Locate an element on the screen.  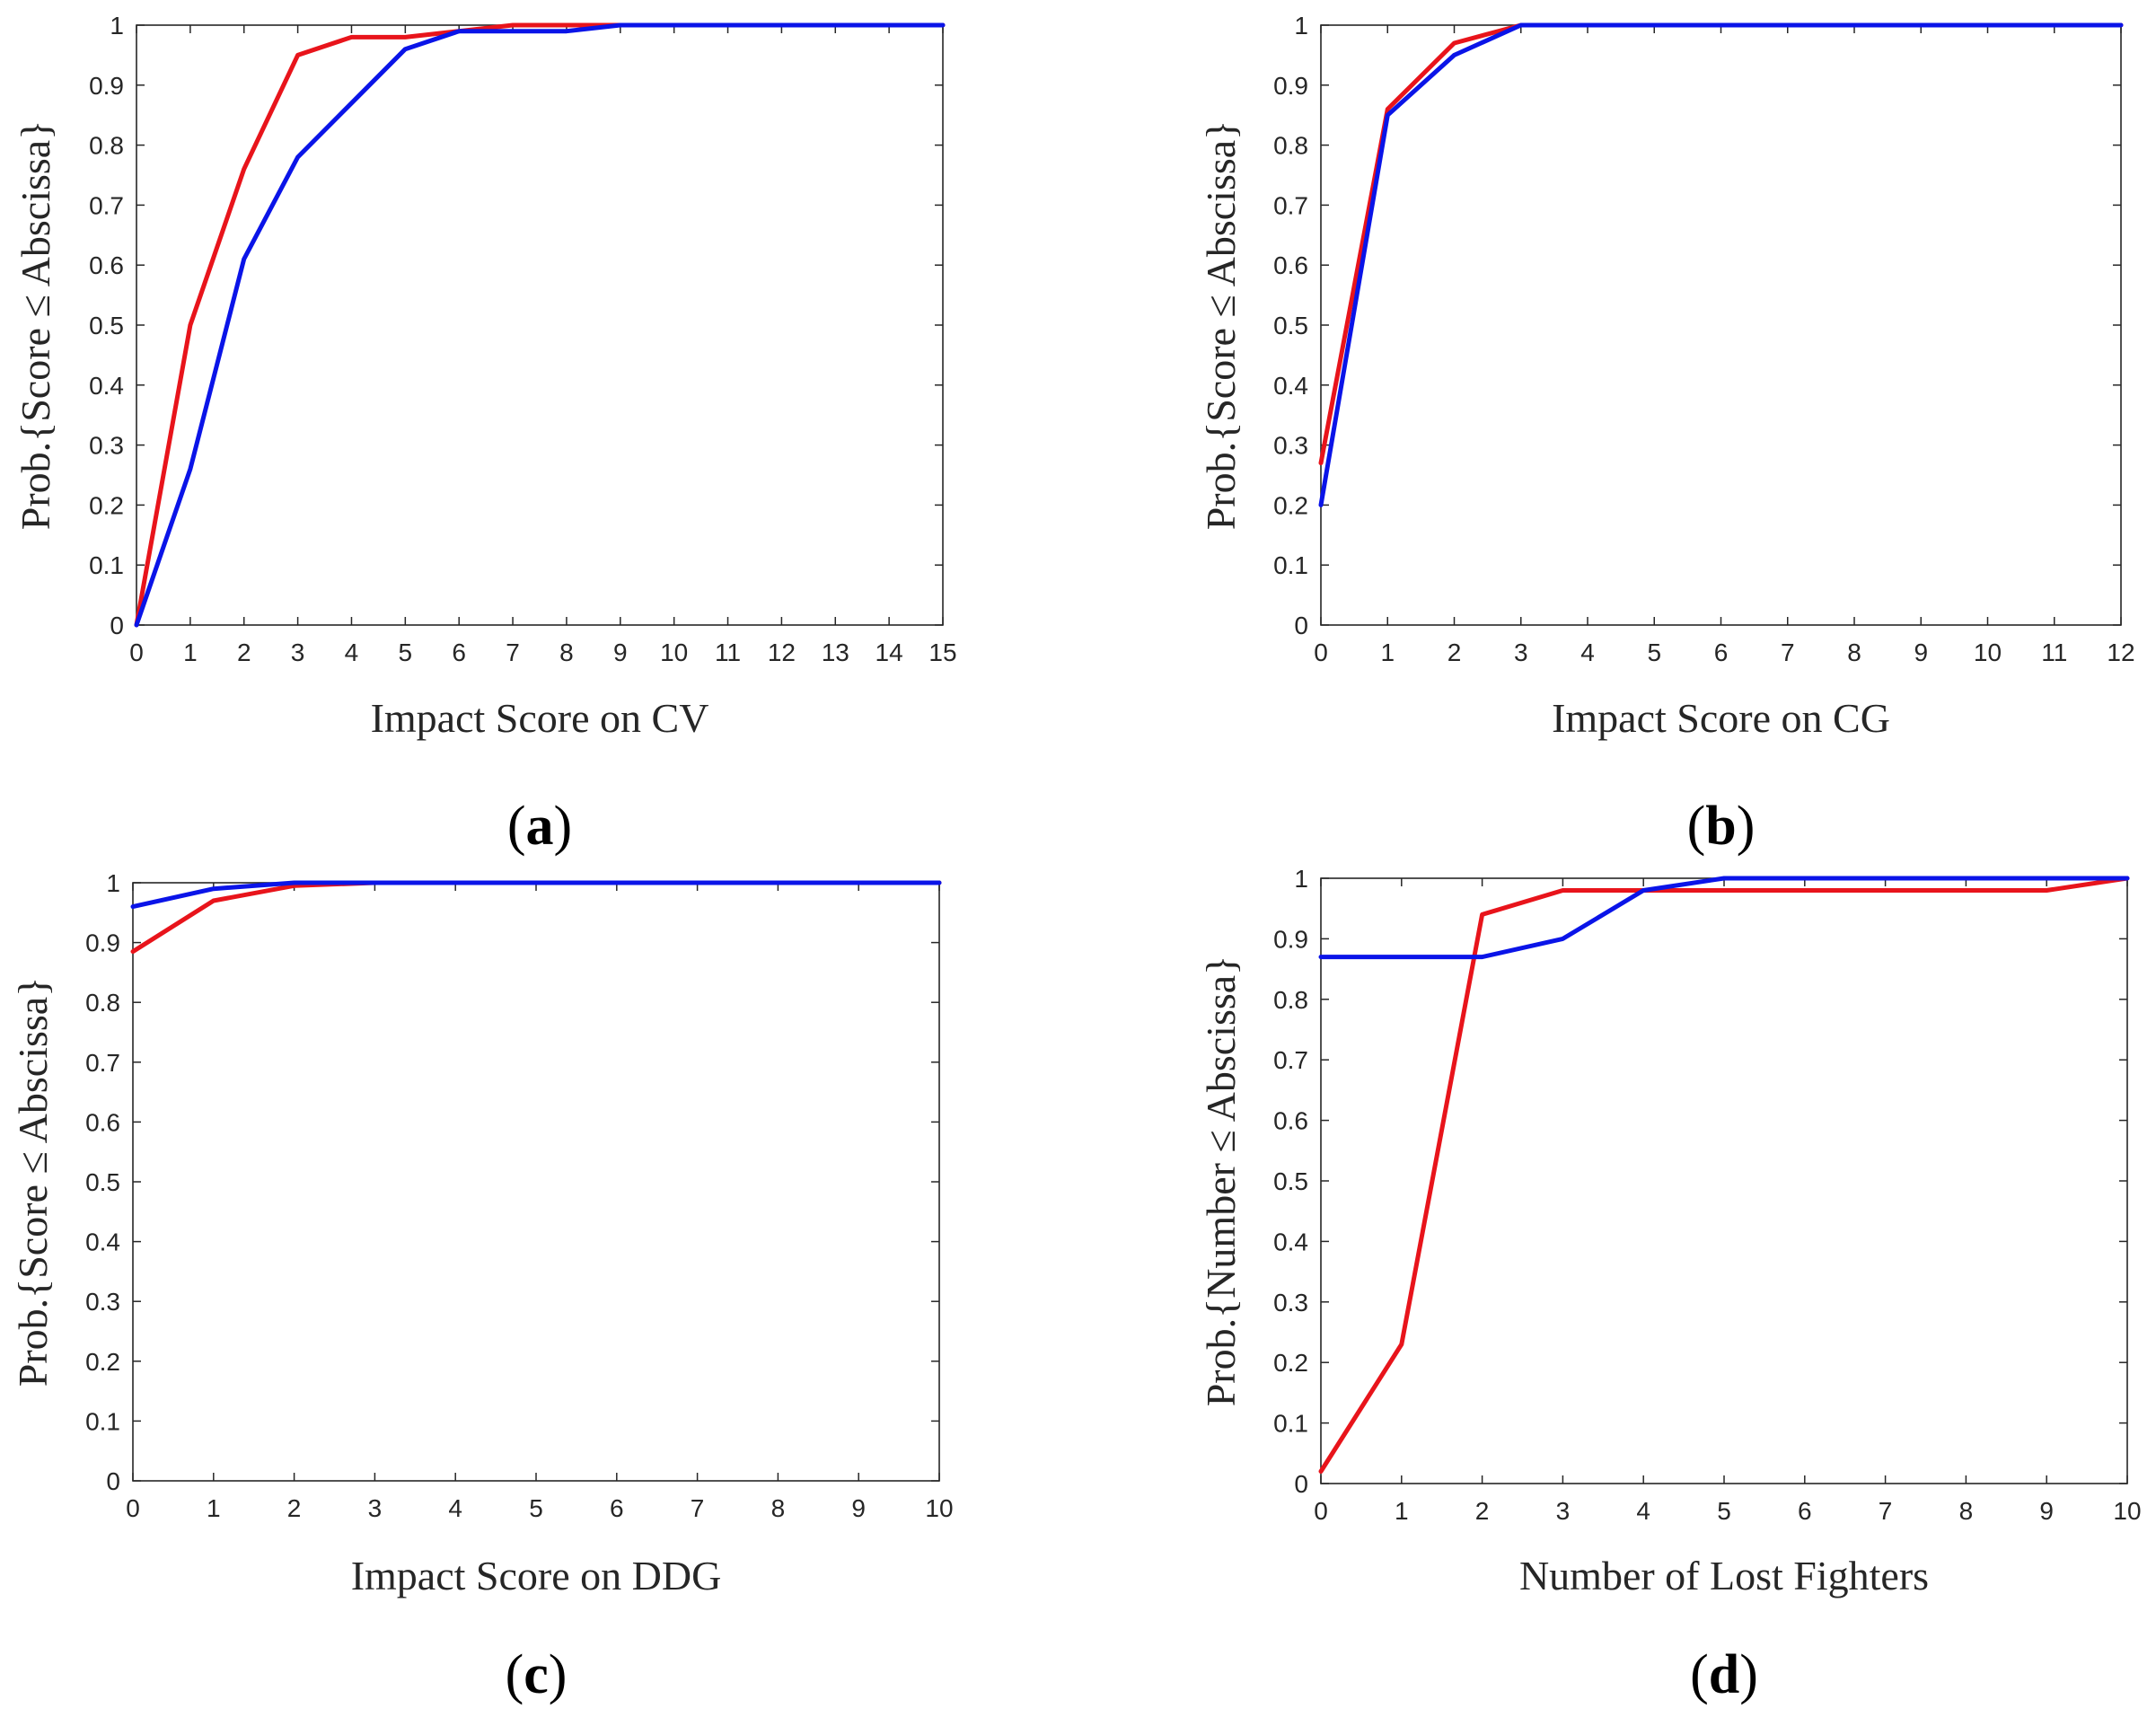
x-tick-label: 15 is located at coordinates (942, 652).